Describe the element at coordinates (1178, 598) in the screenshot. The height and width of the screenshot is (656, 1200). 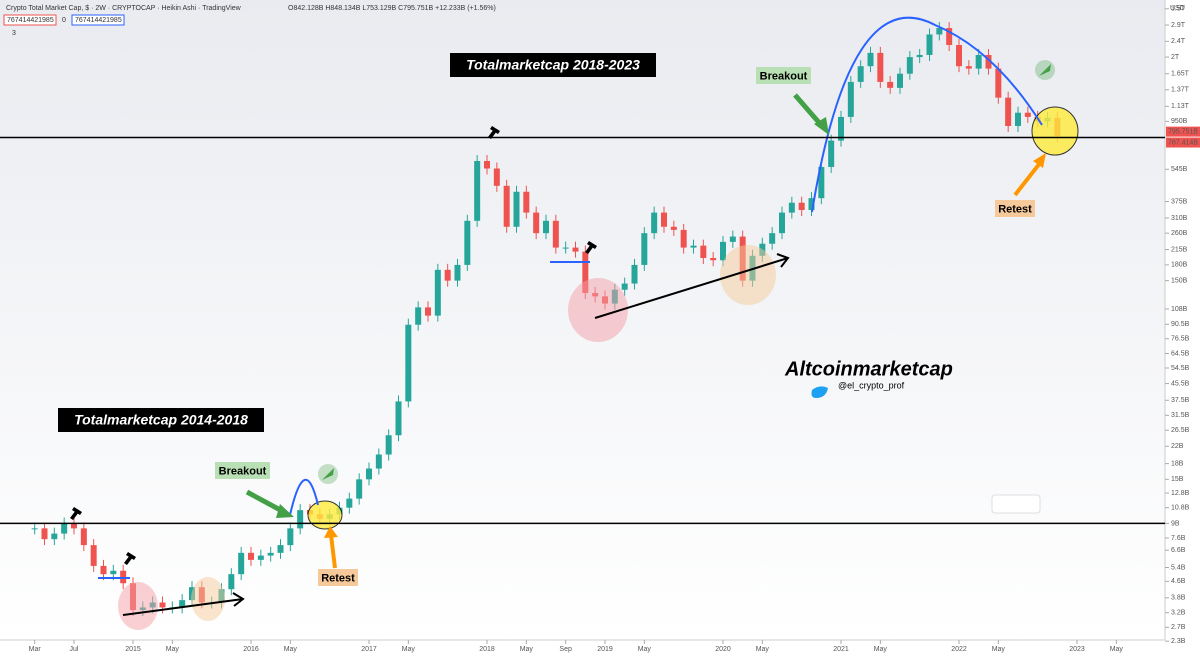
I see `y-tick-label: 3.8B` at that location.